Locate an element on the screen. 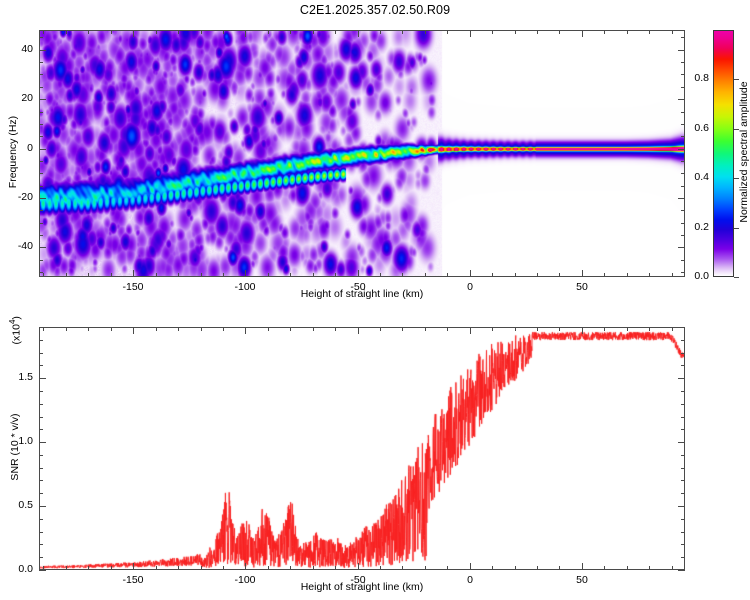 The height and width of the screenshot is (600, 750). y-tick-label: 0.0 is located at coordinates (25, 569).